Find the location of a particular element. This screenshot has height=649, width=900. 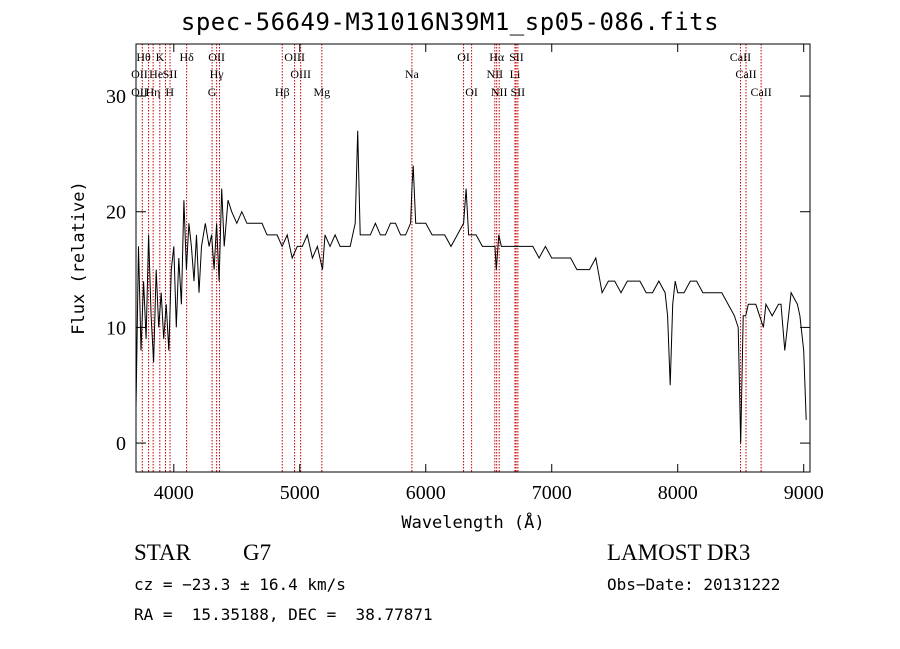

chart-title: spec-56649-M31016N39M1_sp05-086.fits is located at coordinates (450, 22).